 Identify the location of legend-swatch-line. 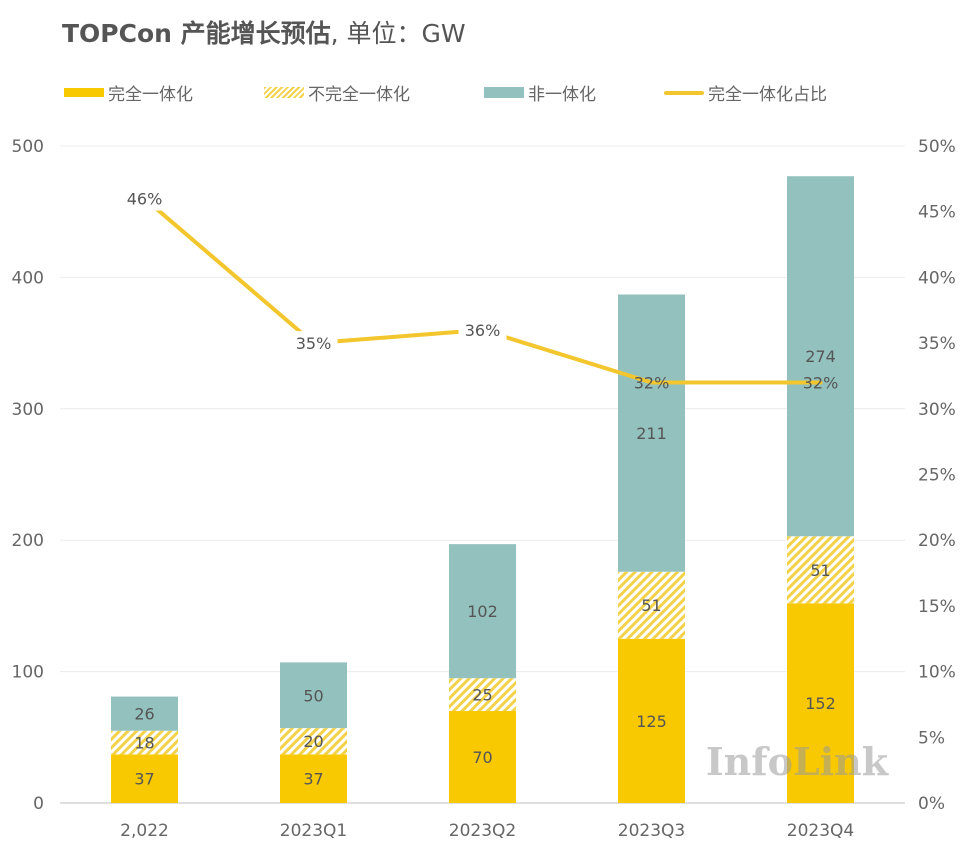
(684, 92).